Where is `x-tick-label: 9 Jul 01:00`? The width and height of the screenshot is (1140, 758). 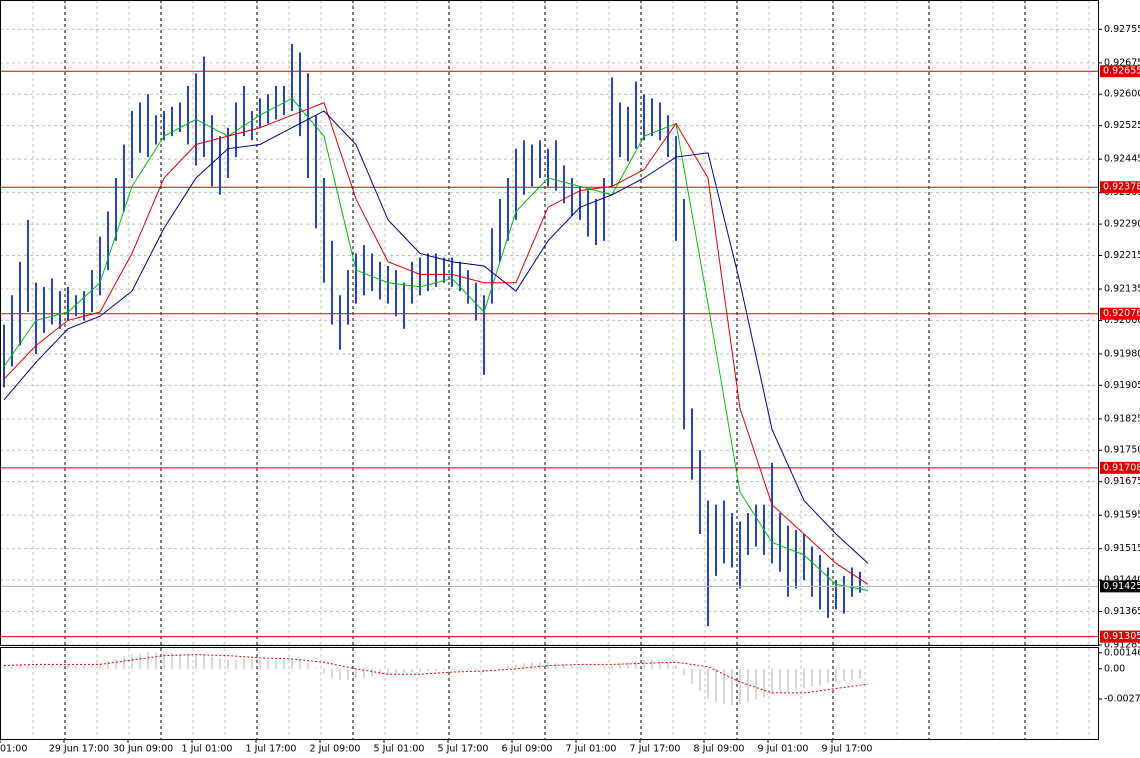
x-tick-label: 9 Jul 01:00 is located at coordinates (783, 749).